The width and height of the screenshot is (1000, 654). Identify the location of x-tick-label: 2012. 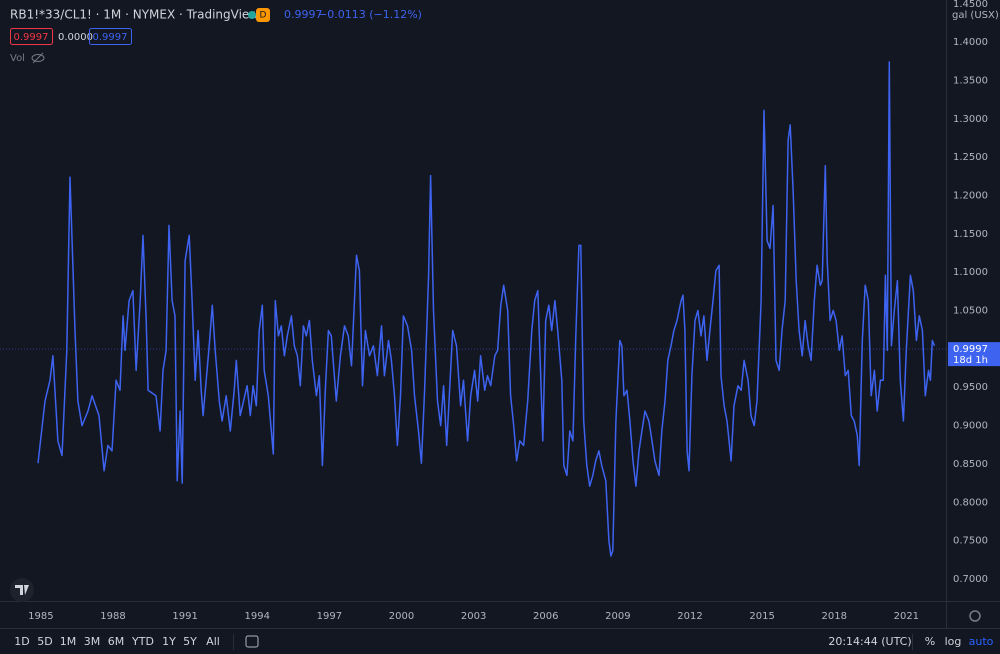
(689, 616).